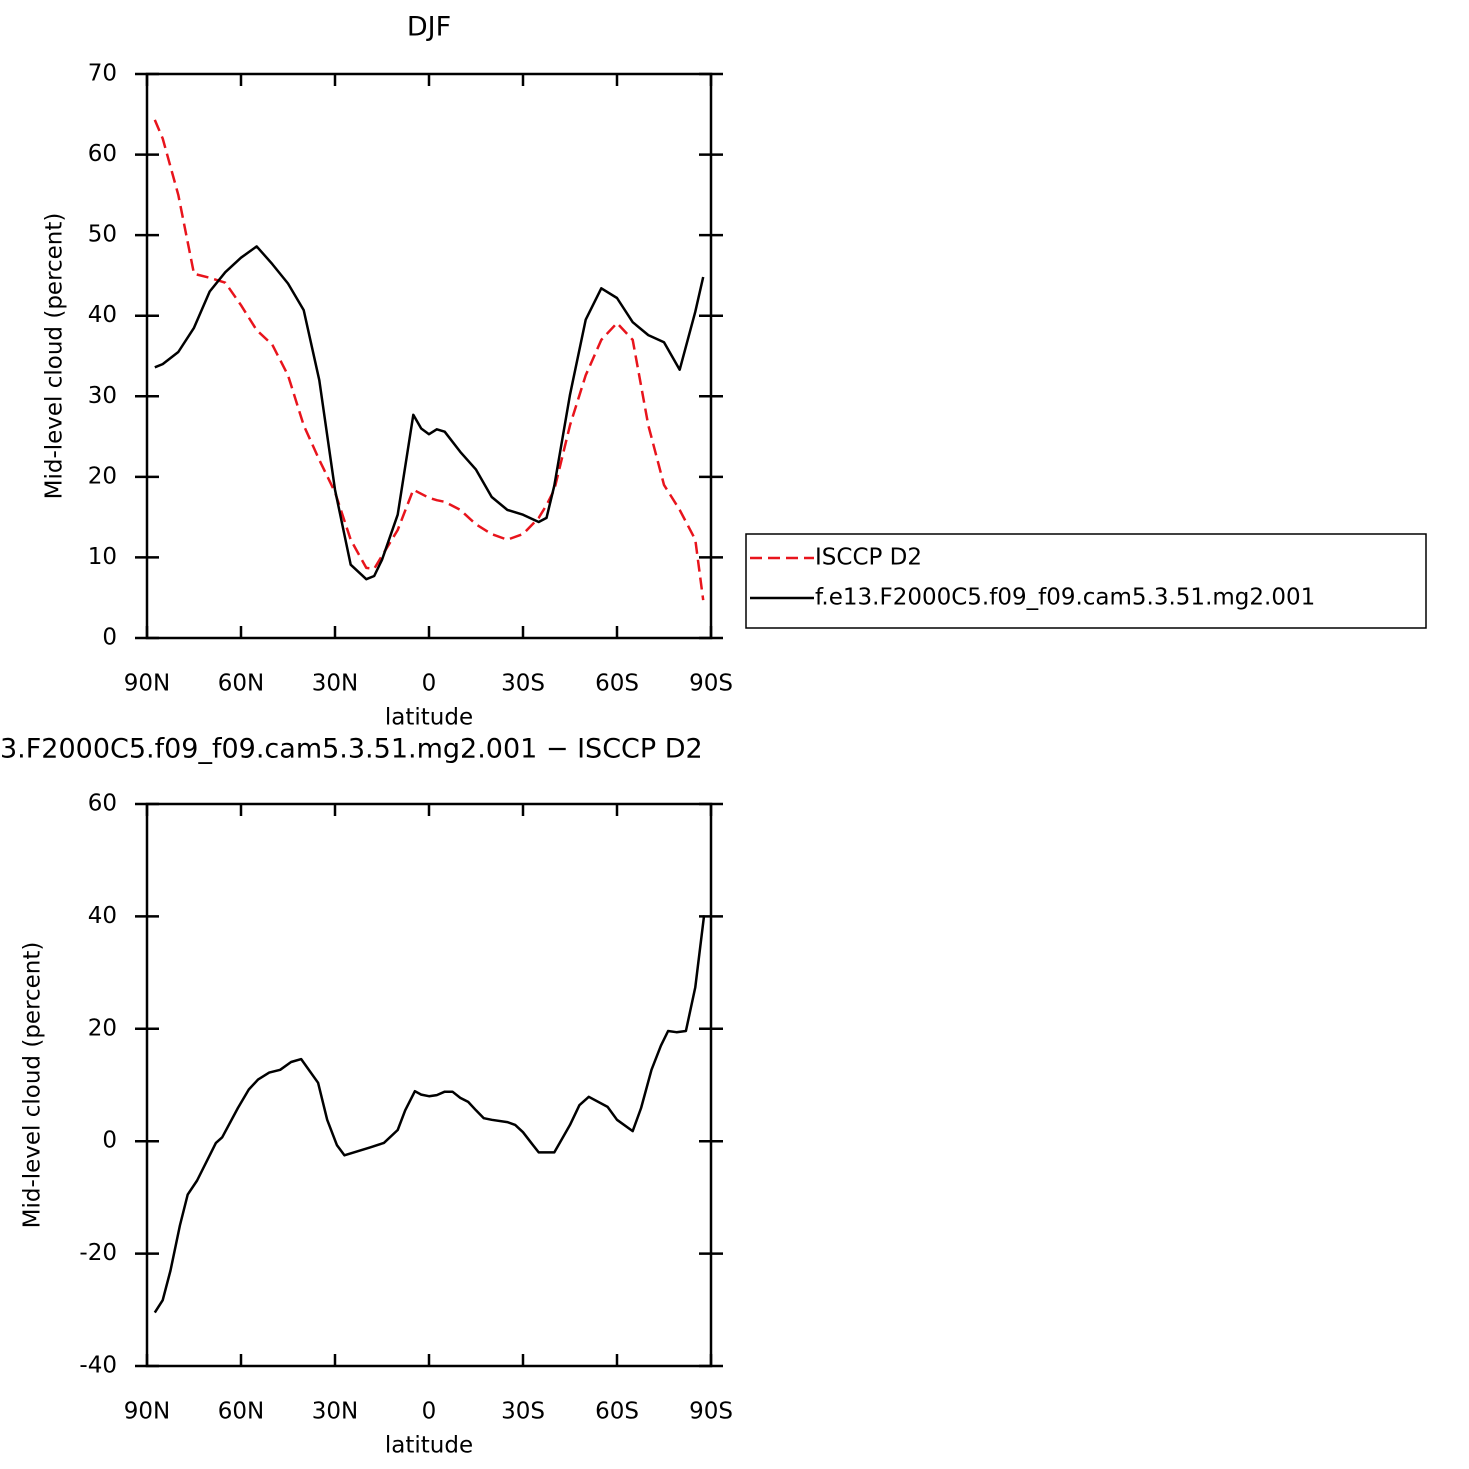  Describe the element at coordinates (1065, 598) in the screenshot. I see `legend-label: f.e13.F2000C5.f09_f09.cam5.3.51.mg2.001` at that location.